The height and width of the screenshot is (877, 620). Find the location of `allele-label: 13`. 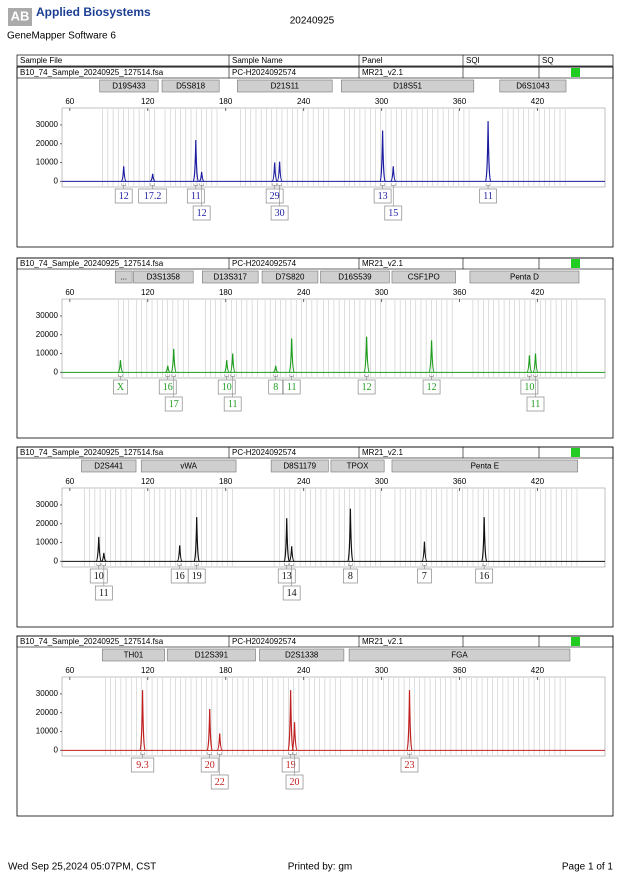

allele-label: 13 is located at coordinates (383, 196).